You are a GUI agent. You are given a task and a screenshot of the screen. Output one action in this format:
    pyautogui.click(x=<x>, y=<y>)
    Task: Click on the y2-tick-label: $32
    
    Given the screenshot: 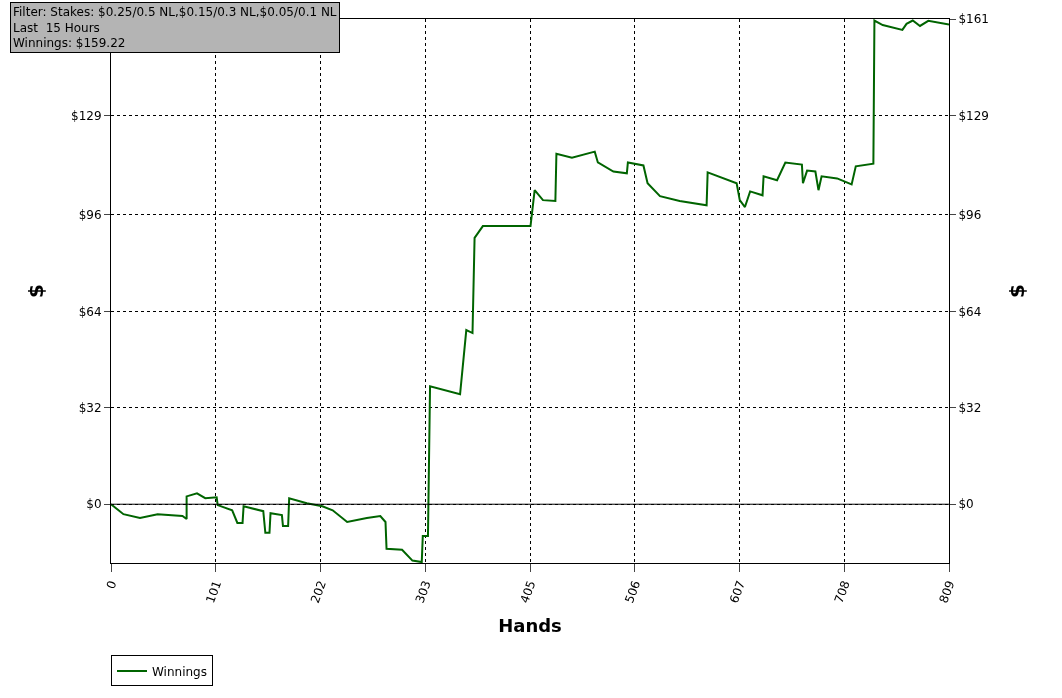 What is the action you would take?
    pyautogui.click(x=970, y=407)
    